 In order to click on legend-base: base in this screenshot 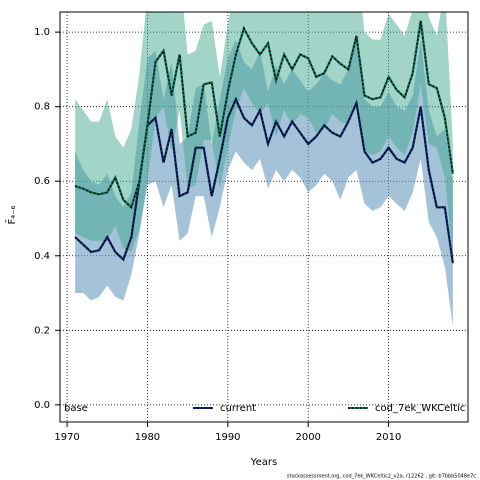, I will do `click(76, 408)`.